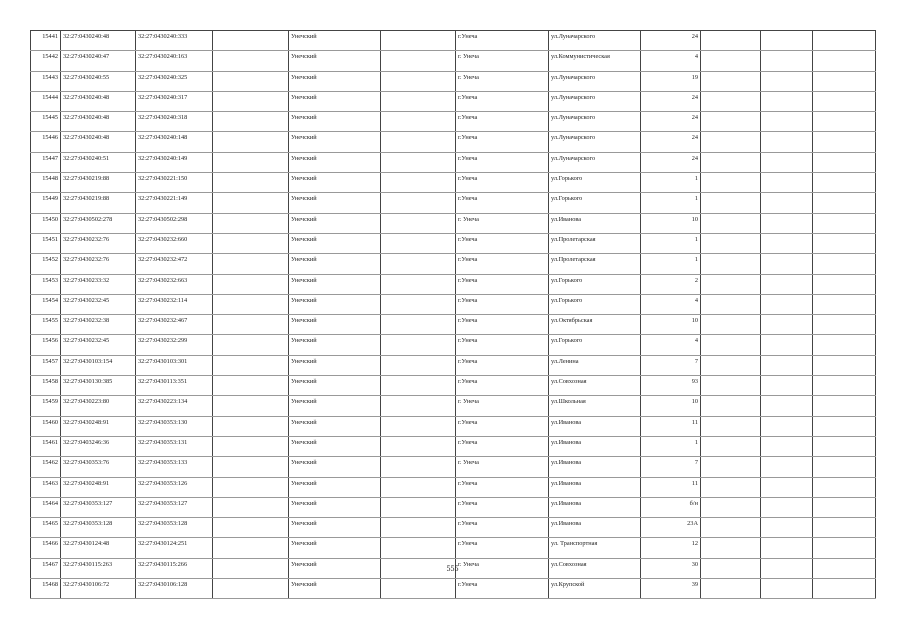 This screenshot has height=640, width=905. What do you see at coordinates (98, 365) in the screenshot?
I see `parcel-number-cell: 32:27:0430103:154` at bounding box center [98, 365].